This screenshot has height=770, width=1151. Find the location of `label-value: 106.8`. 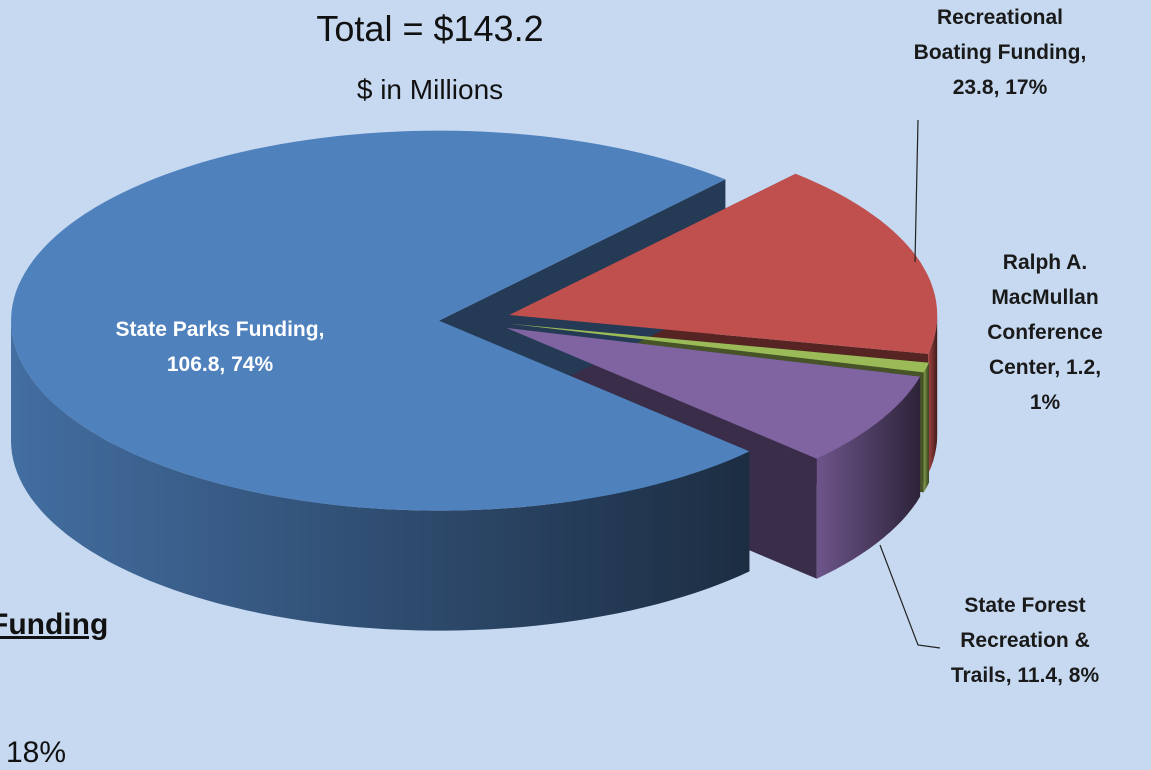

label-value: 106.8 is located at coordinates (193, 364).